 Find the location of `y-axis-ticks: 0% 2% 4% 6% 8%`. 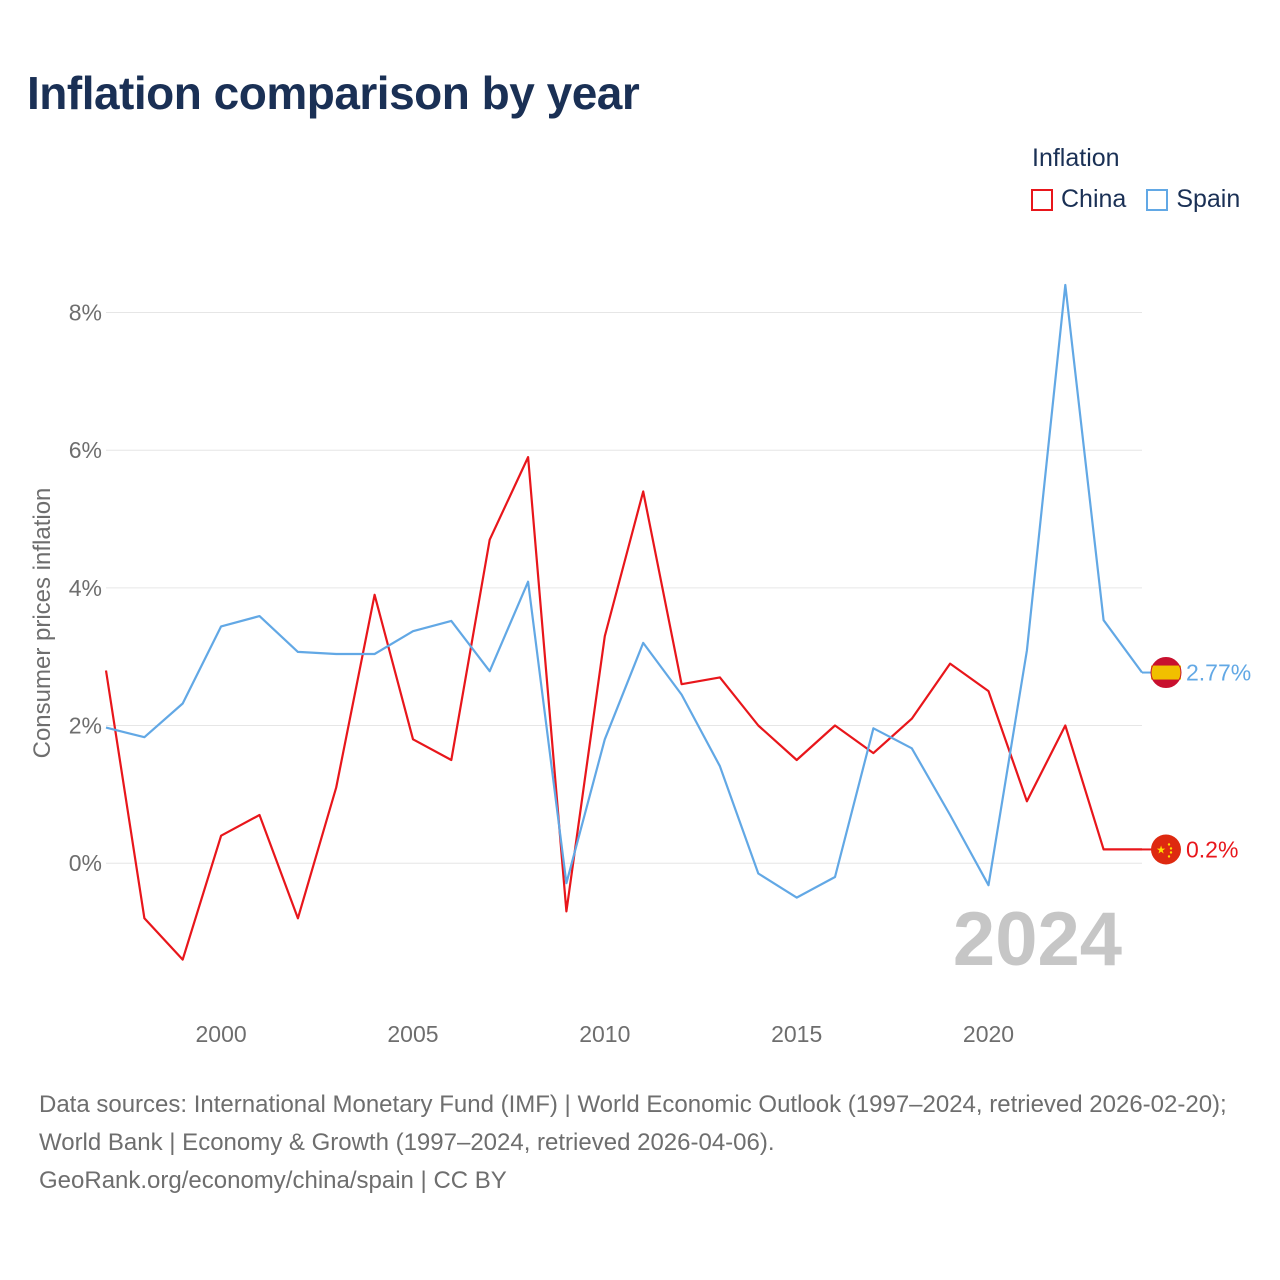

y-axis-ticks: 0% 2% 4% 6% 8% is located at coordinates (85, 588).